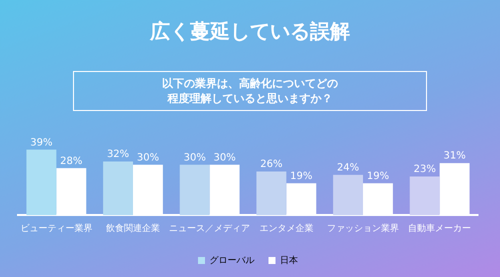 The width and height of the screenshot is (500, 277). I want to click on data-label: 32%, so click(118, 154).